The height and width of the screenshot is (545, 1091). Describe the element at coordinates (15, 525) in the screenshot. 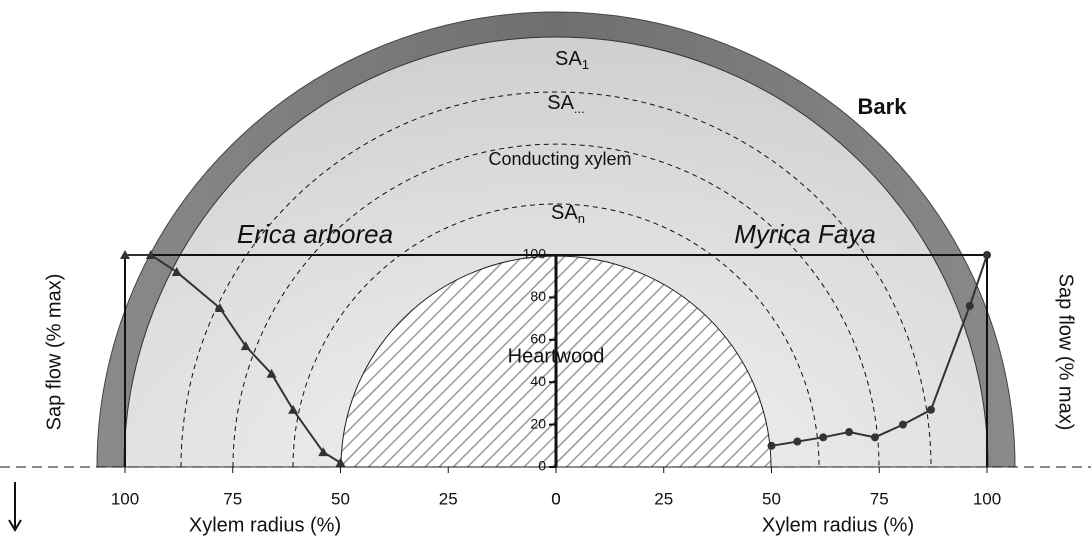

I see `arrow-head` at that location.